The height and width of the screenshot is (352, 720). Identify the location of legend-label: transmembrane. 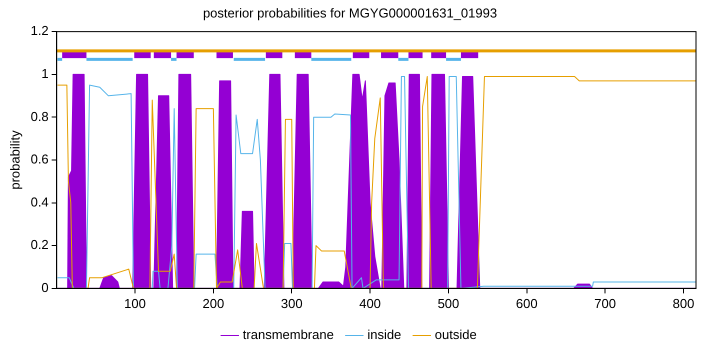
(288, 334).